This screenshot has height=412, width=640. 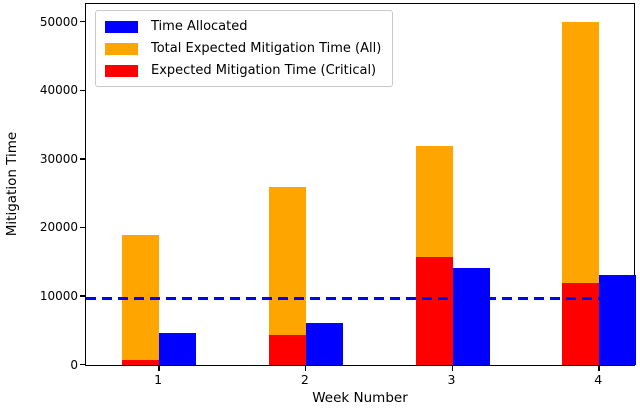 What do you see at coordinates (264, 70) in the screenshot?
I see `legend-label-3: Expected Mitigation Time (Critical)` at bounding box center [264, 70].